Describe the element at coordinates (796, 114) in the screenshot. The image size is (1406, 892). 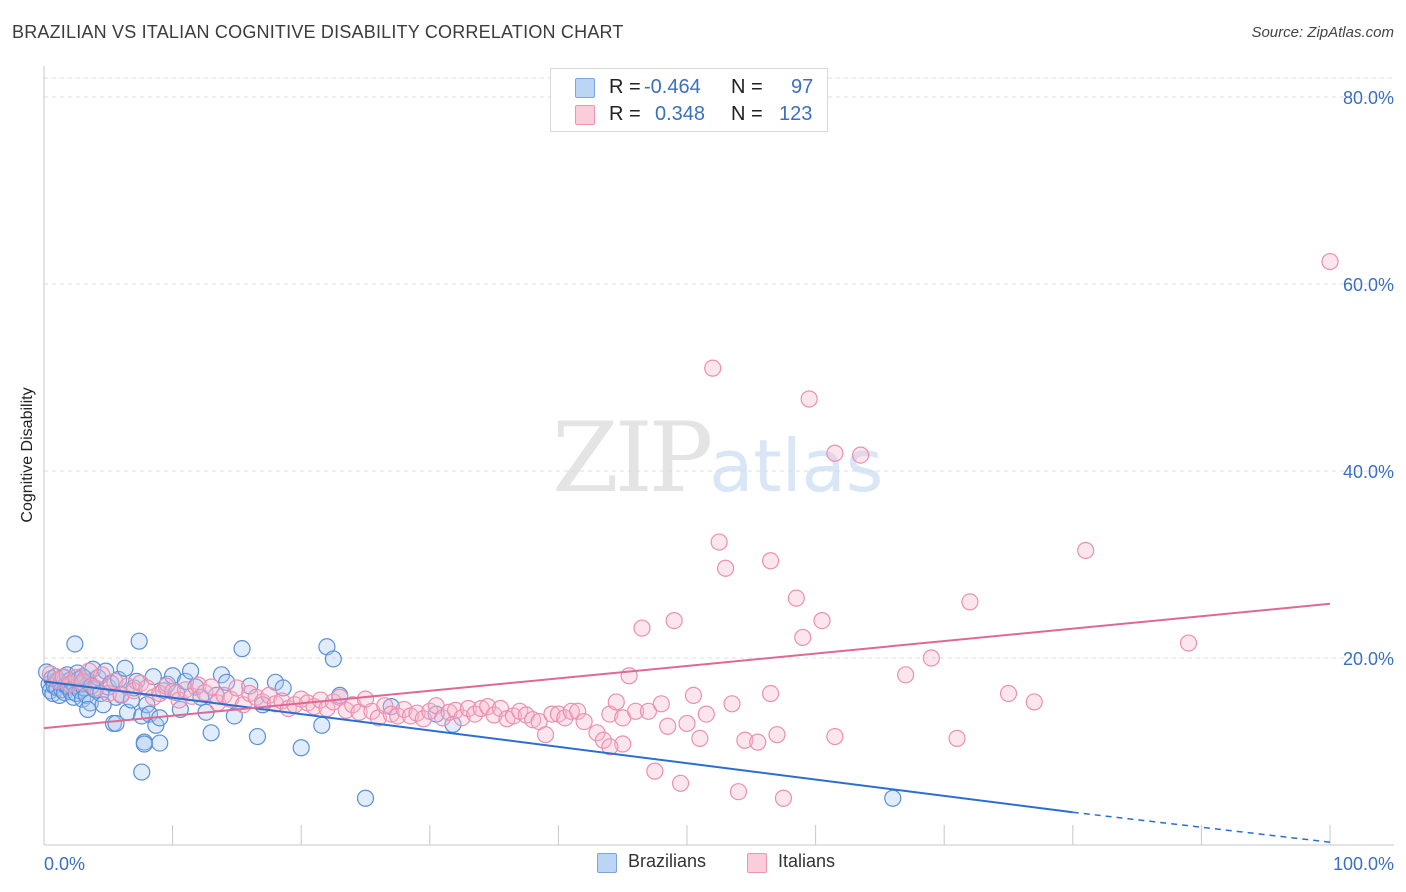
I see `legend-n-value: 123` at that location.